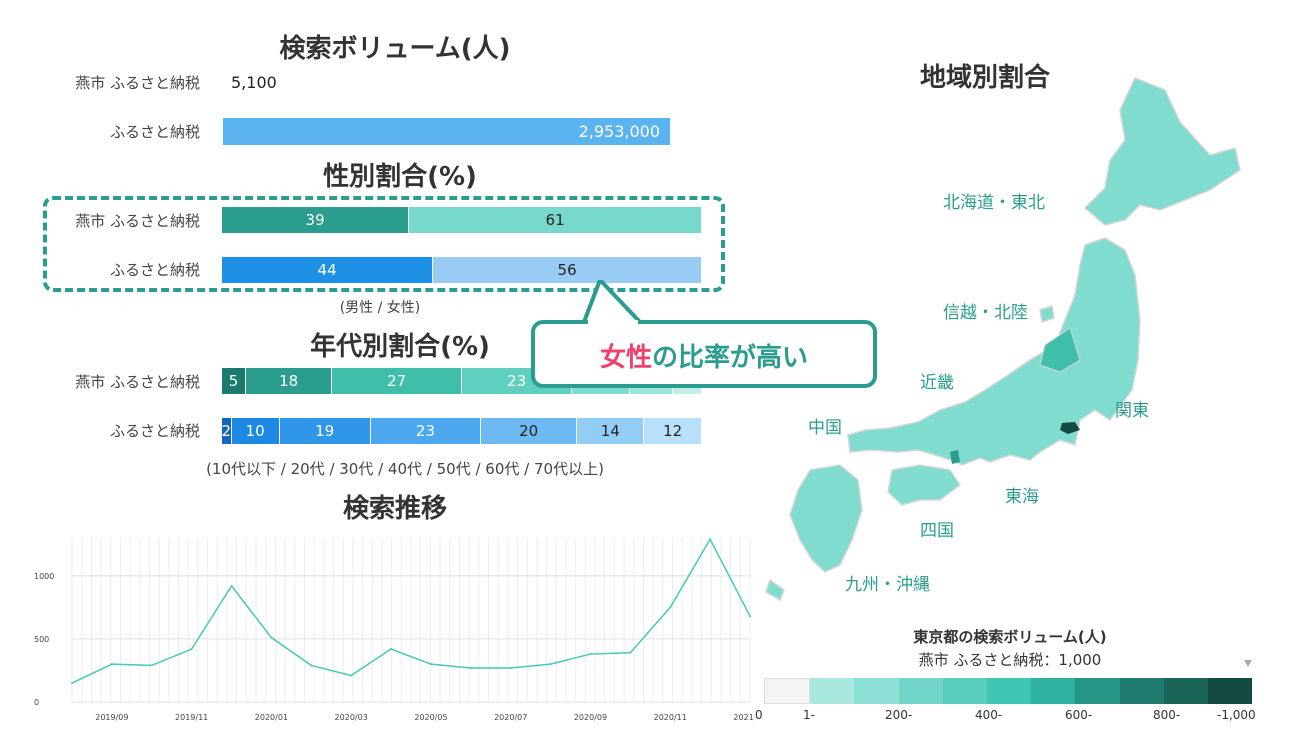 The height and width of the screenshot is (749, 1301). I want to click on y-tick-label: 1000, so click(44, 576).